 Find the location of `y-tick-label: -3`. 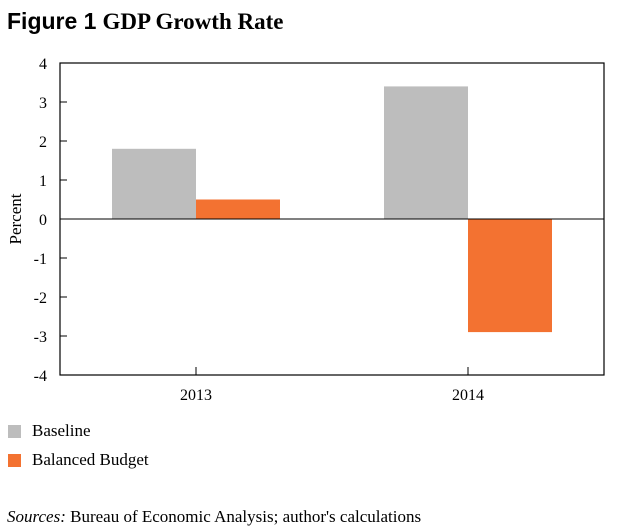

y-tick-label: -3 is located at coordinates (40, 337).